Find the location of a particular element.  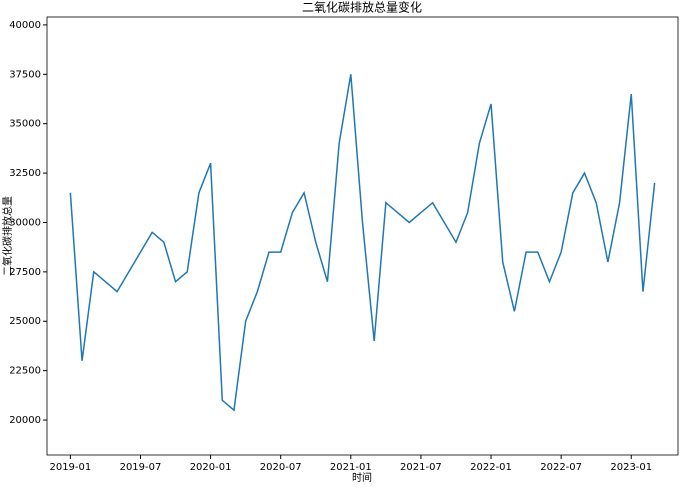

x-tick-label: 2020-01 is located at coordinates (211, 467).